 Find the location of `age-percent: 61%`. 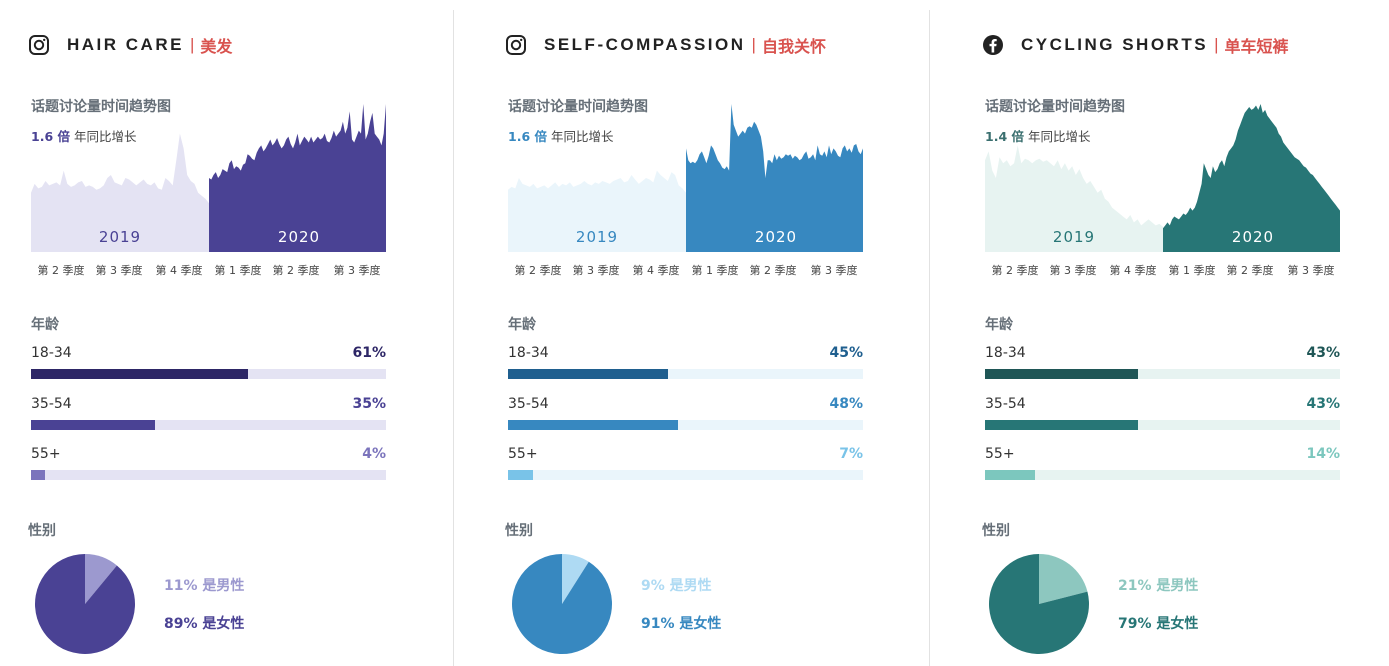

age-percent: 61% is located at coordinates (369, 353).